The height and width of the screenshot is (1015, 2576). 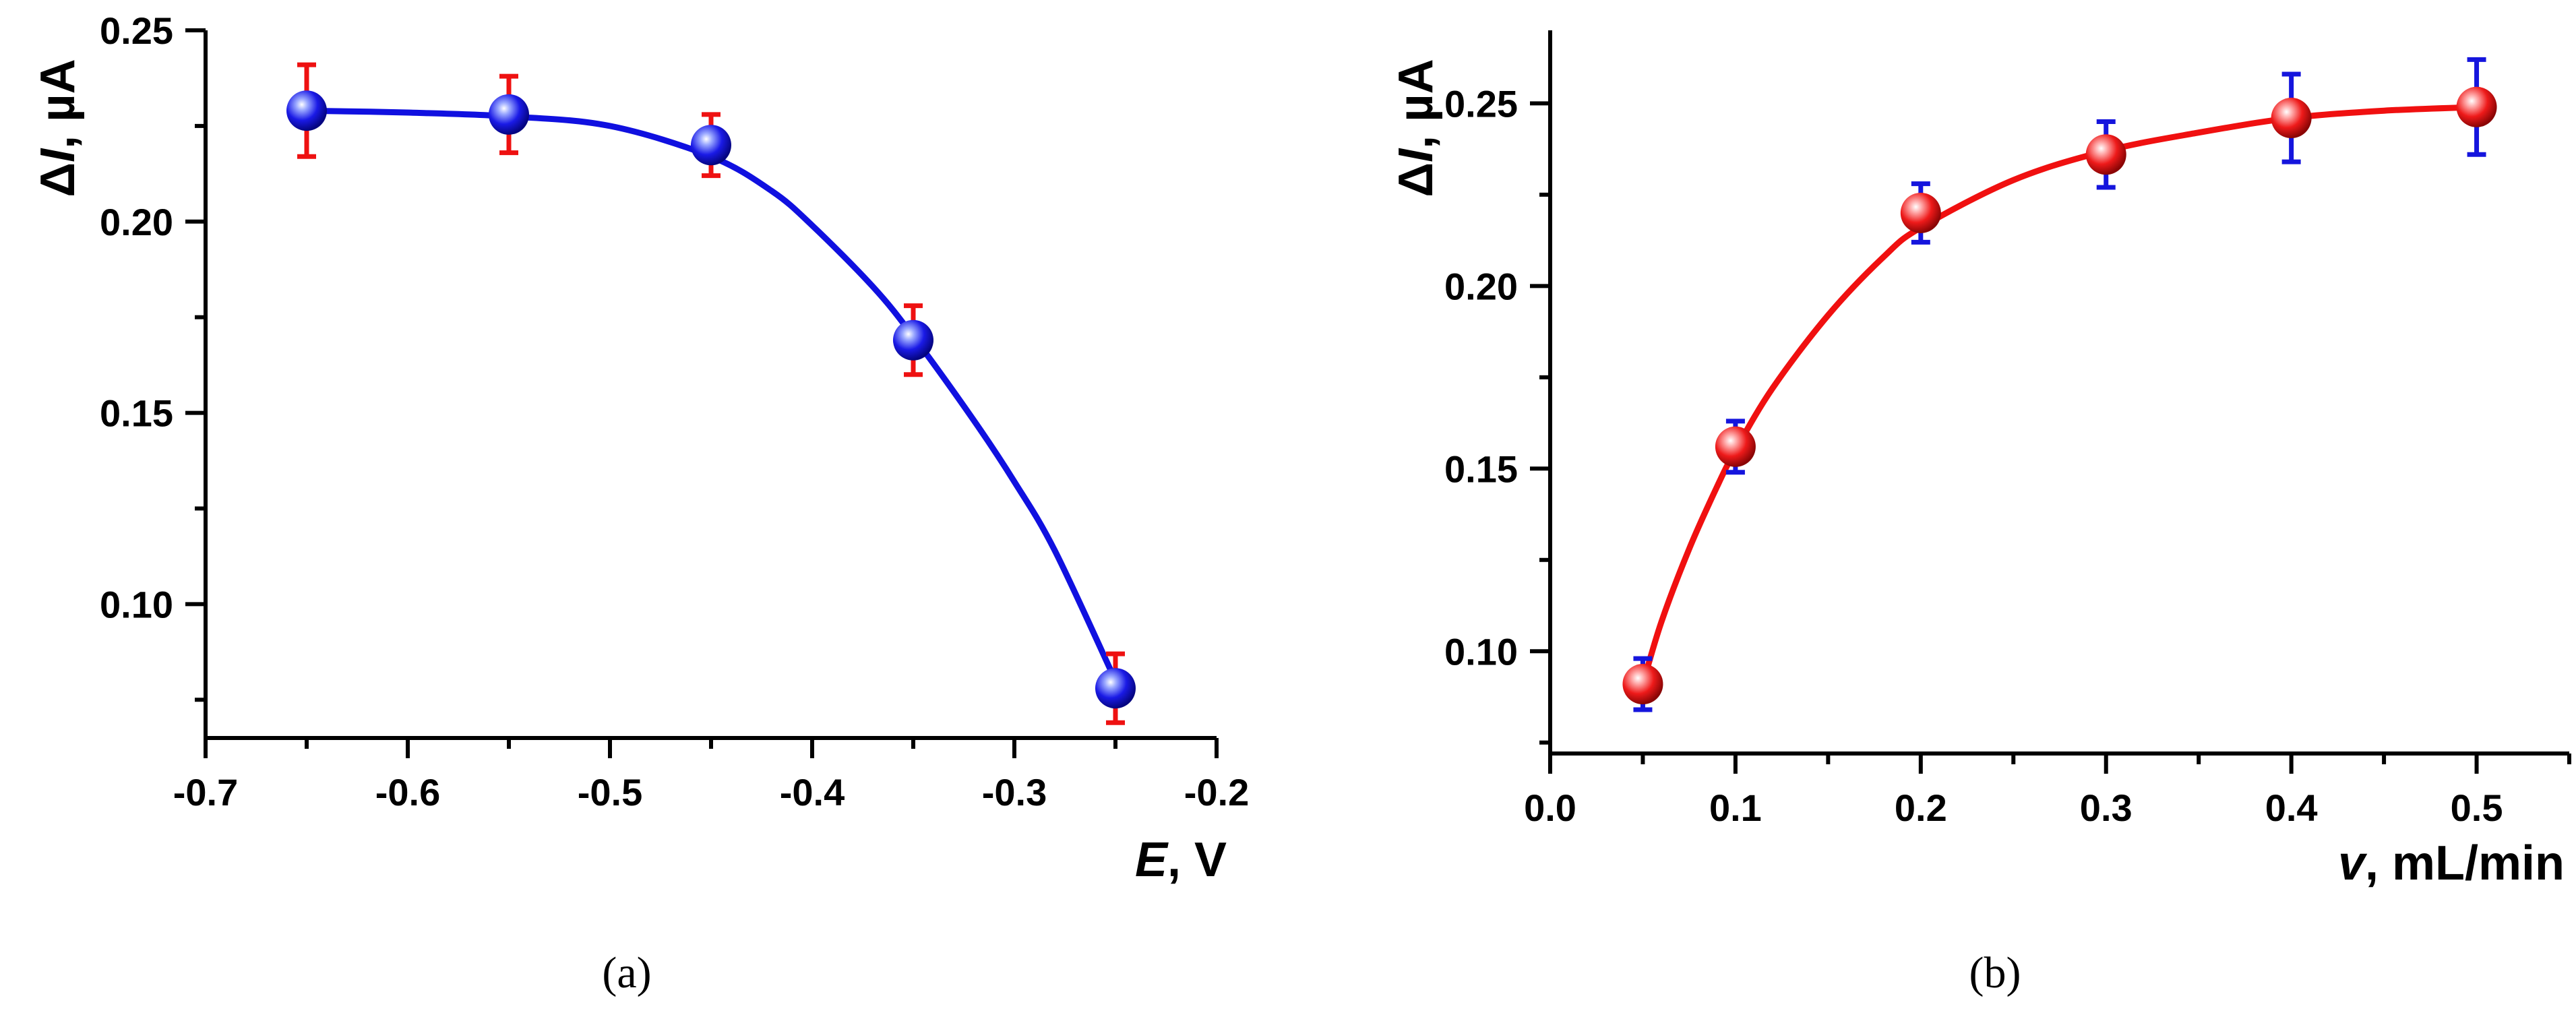 I want to click on x-tick-label: -0.3, so click(x=1014, y=792).